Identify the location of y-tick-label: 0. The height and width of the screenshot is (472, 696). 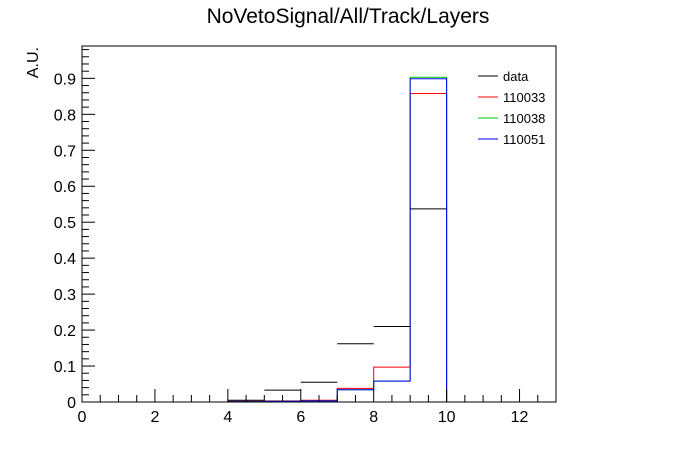
(71, 403).